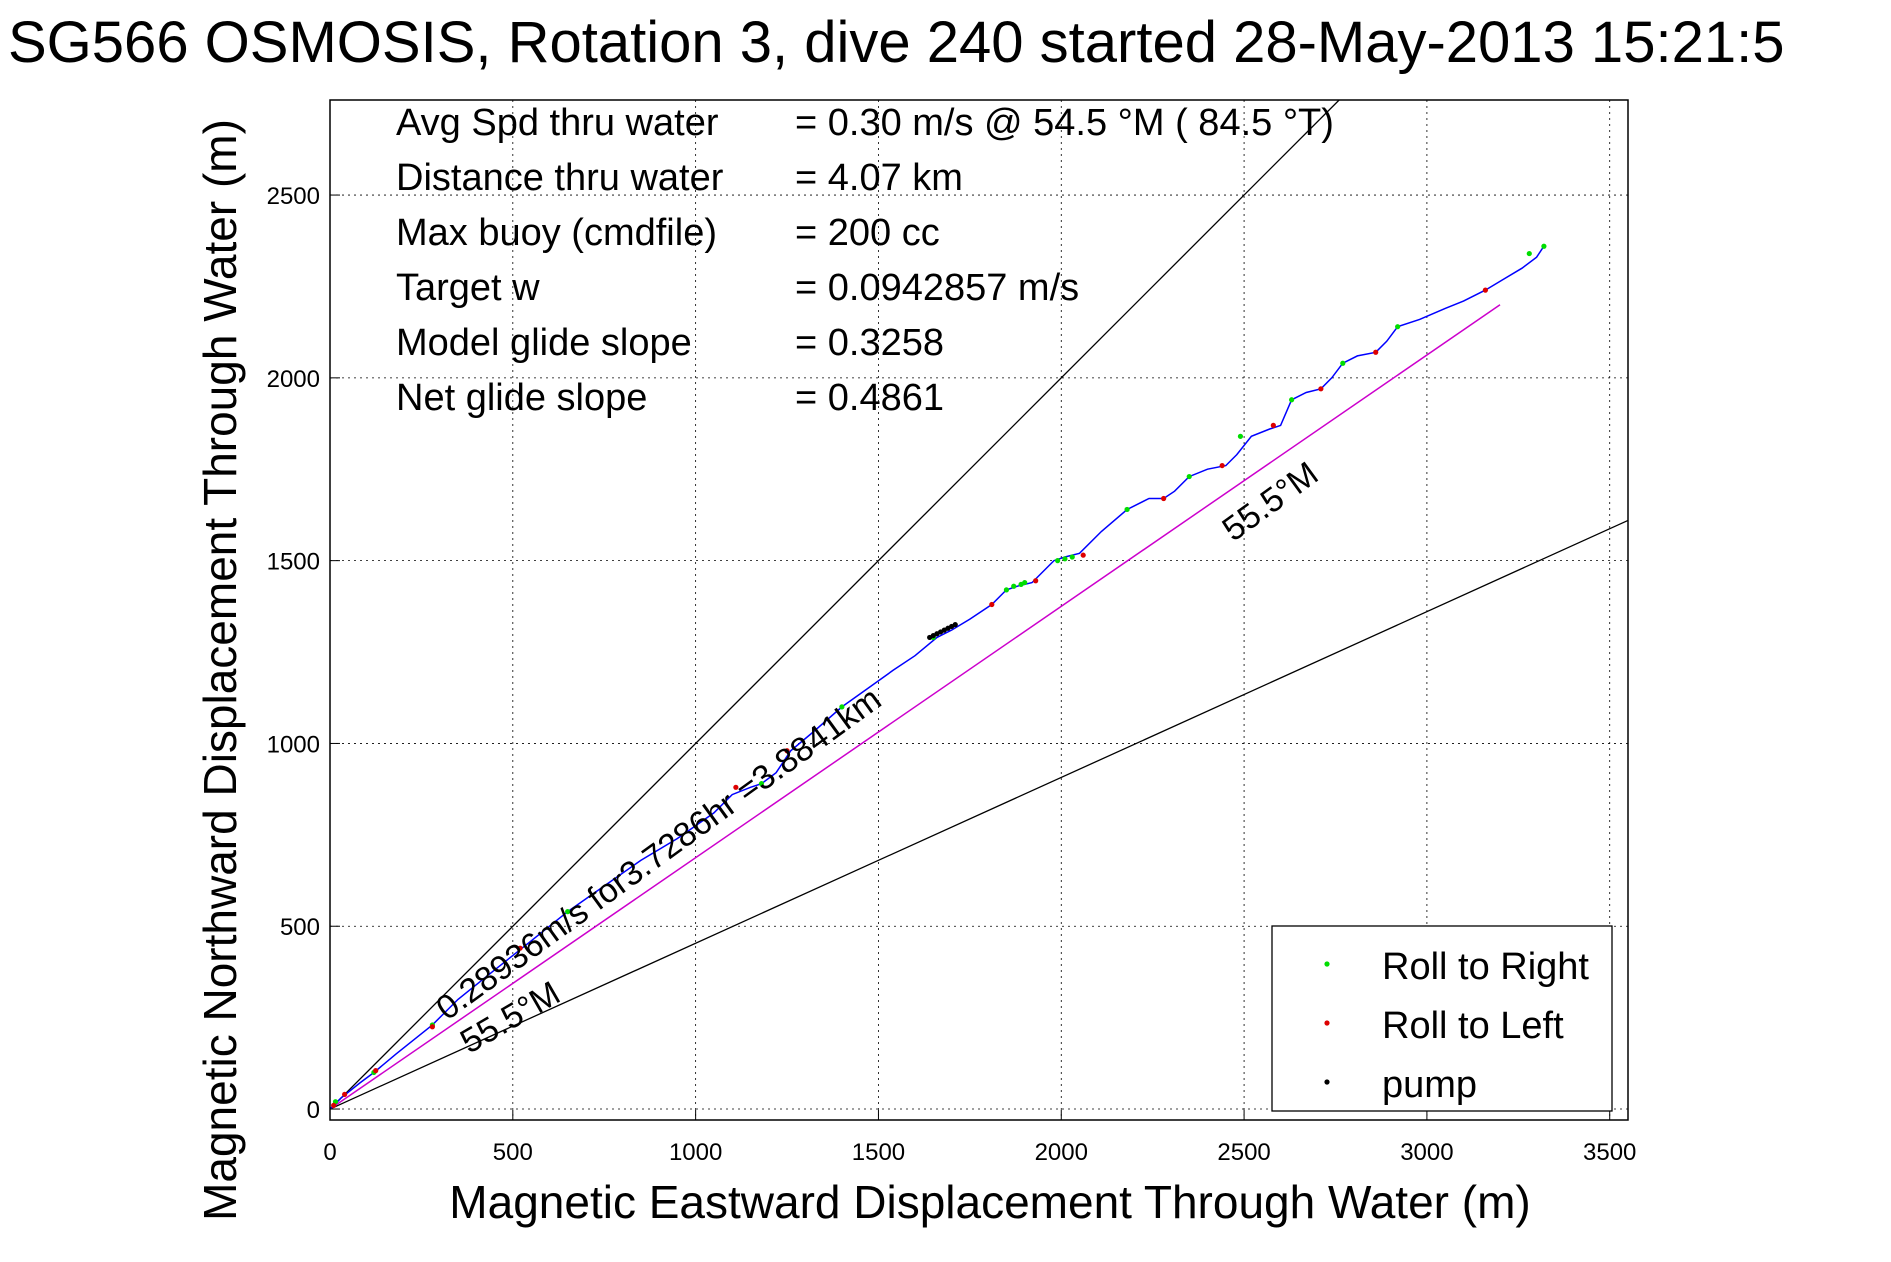 Image resolution: width=1891 pixels, height=1262 pixels. Describe the element at coordinates (521, 398) in the screenshot. I see `stat-label: Net glide slope` at that location.